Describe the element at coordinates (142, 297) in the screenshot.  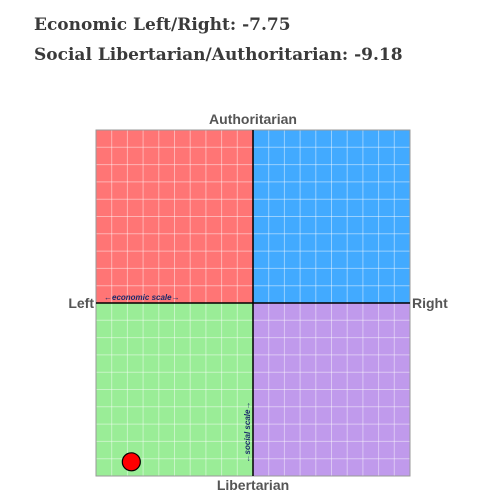
I see `economic-scale-label: ←economic scale→` at that location.